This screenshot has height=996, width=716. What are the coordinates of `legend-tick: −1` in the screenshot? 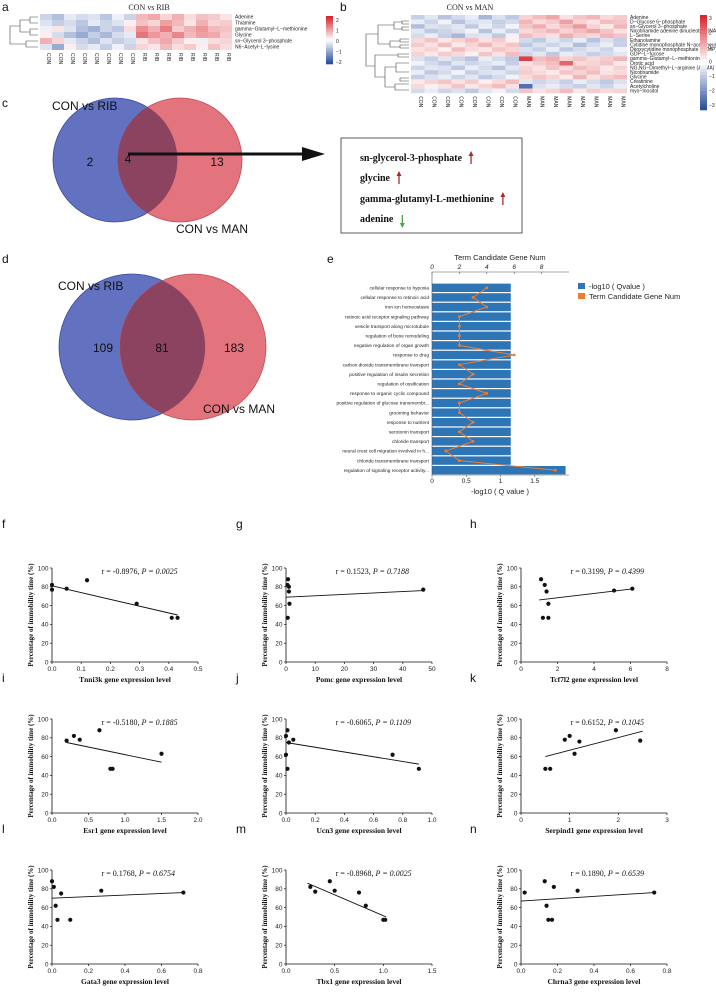 It's located at (339, 53).